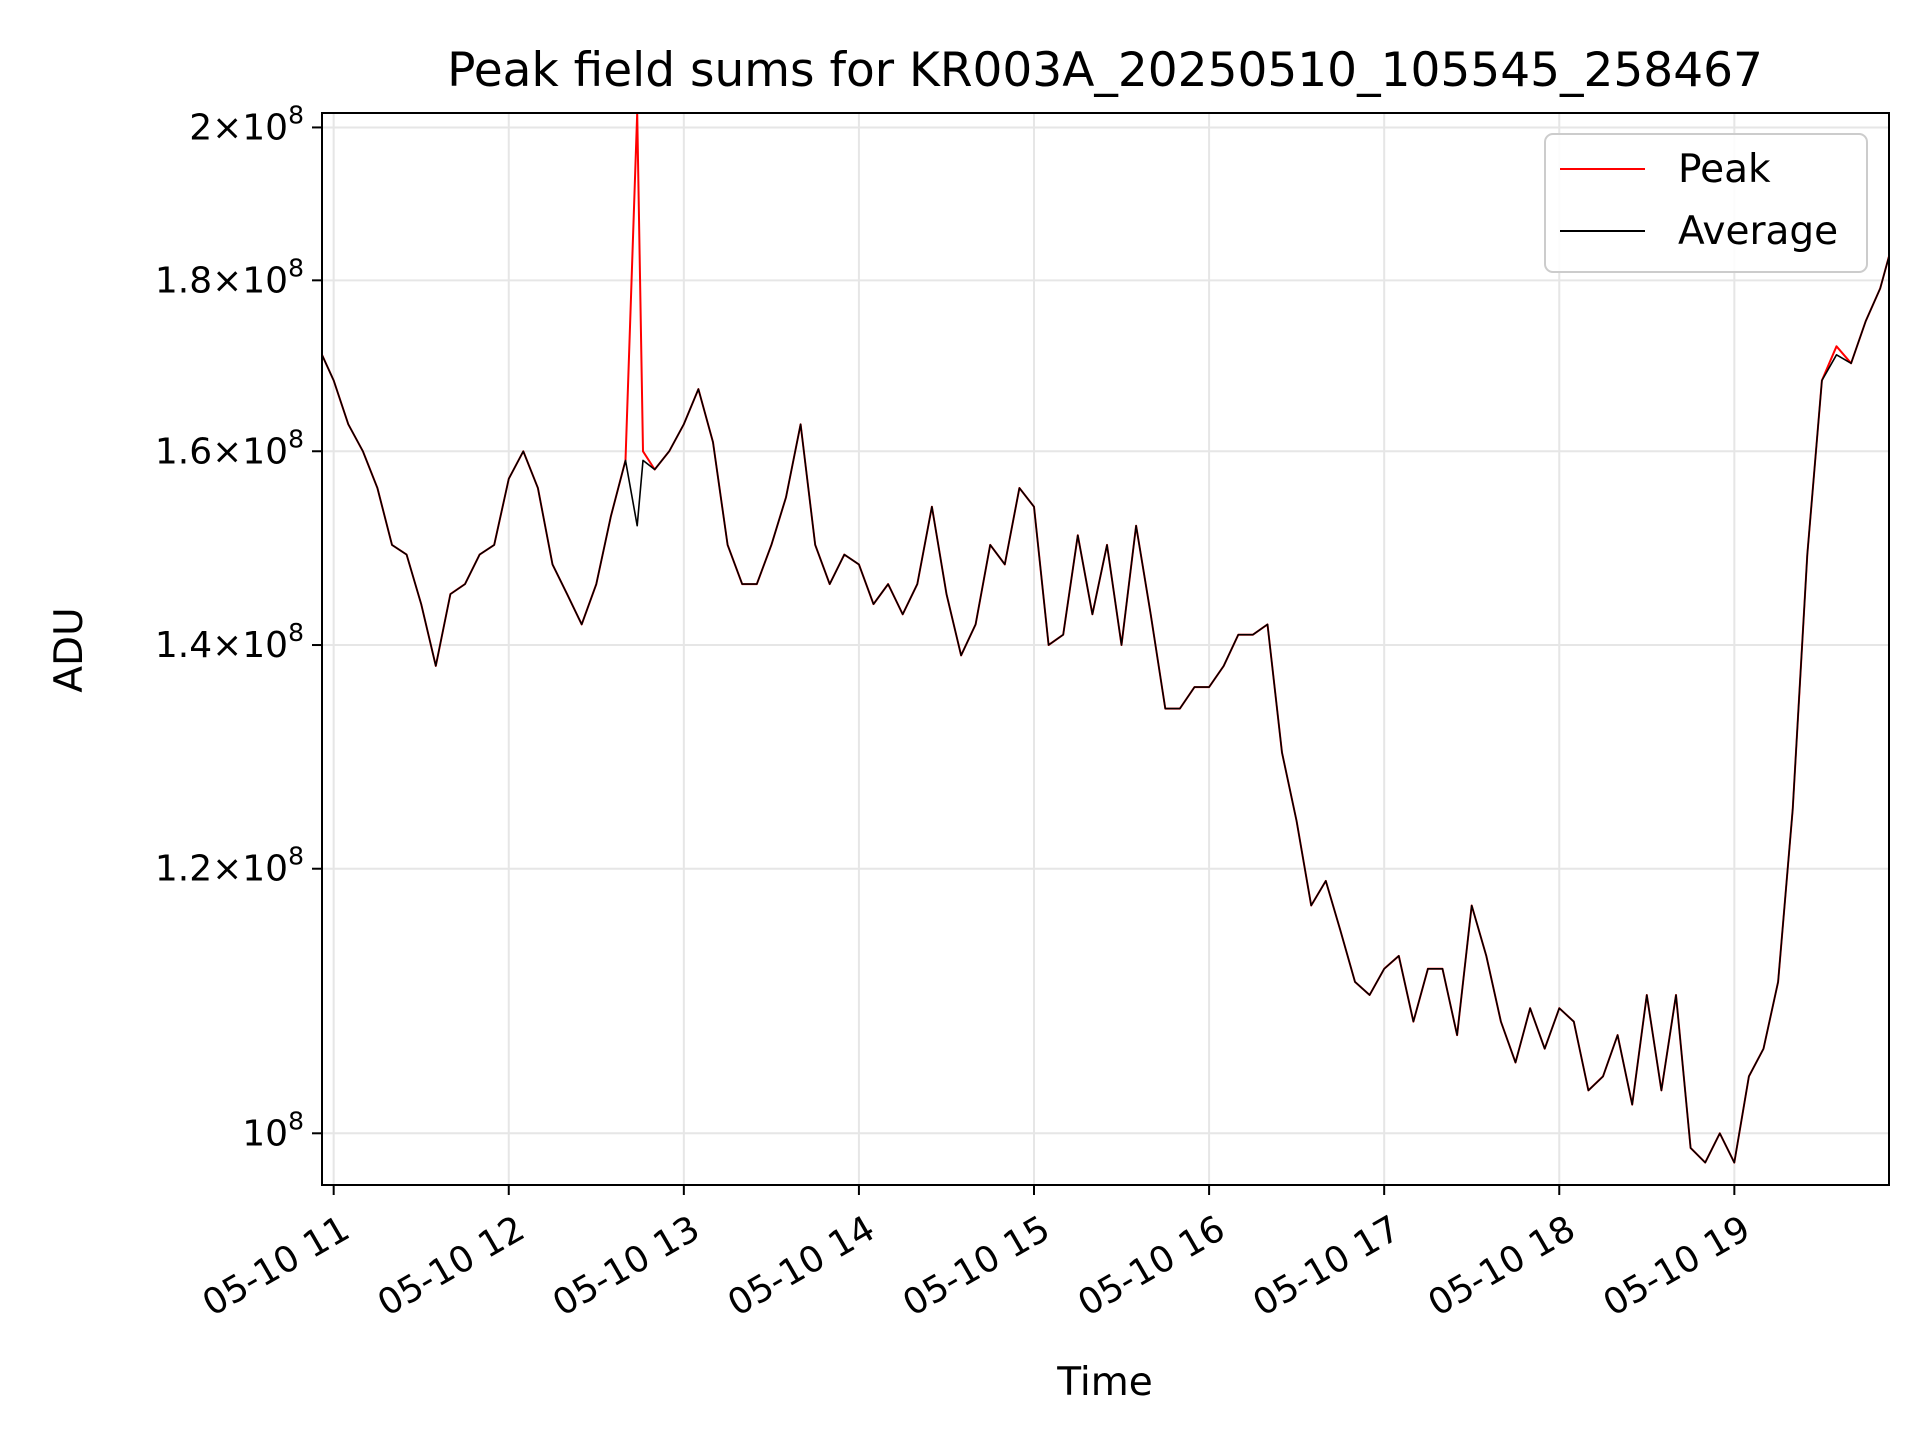  What do you see at coordinates (1758, 231) in the screenshot?
I see `legend-average-label: Average` at bounding box center [1758, 231].